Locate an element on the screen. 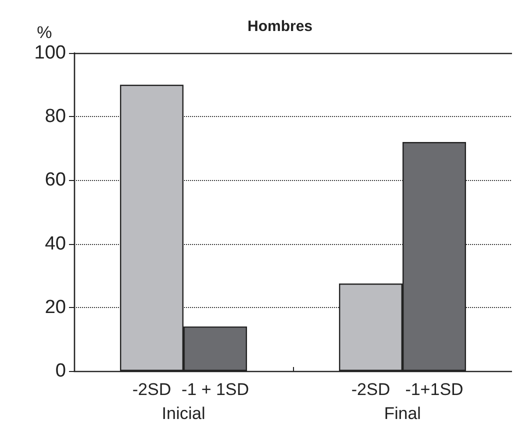 This screenshot has width=520, height=436. y-tick-label: 40 is located at coordinates (55, 243).